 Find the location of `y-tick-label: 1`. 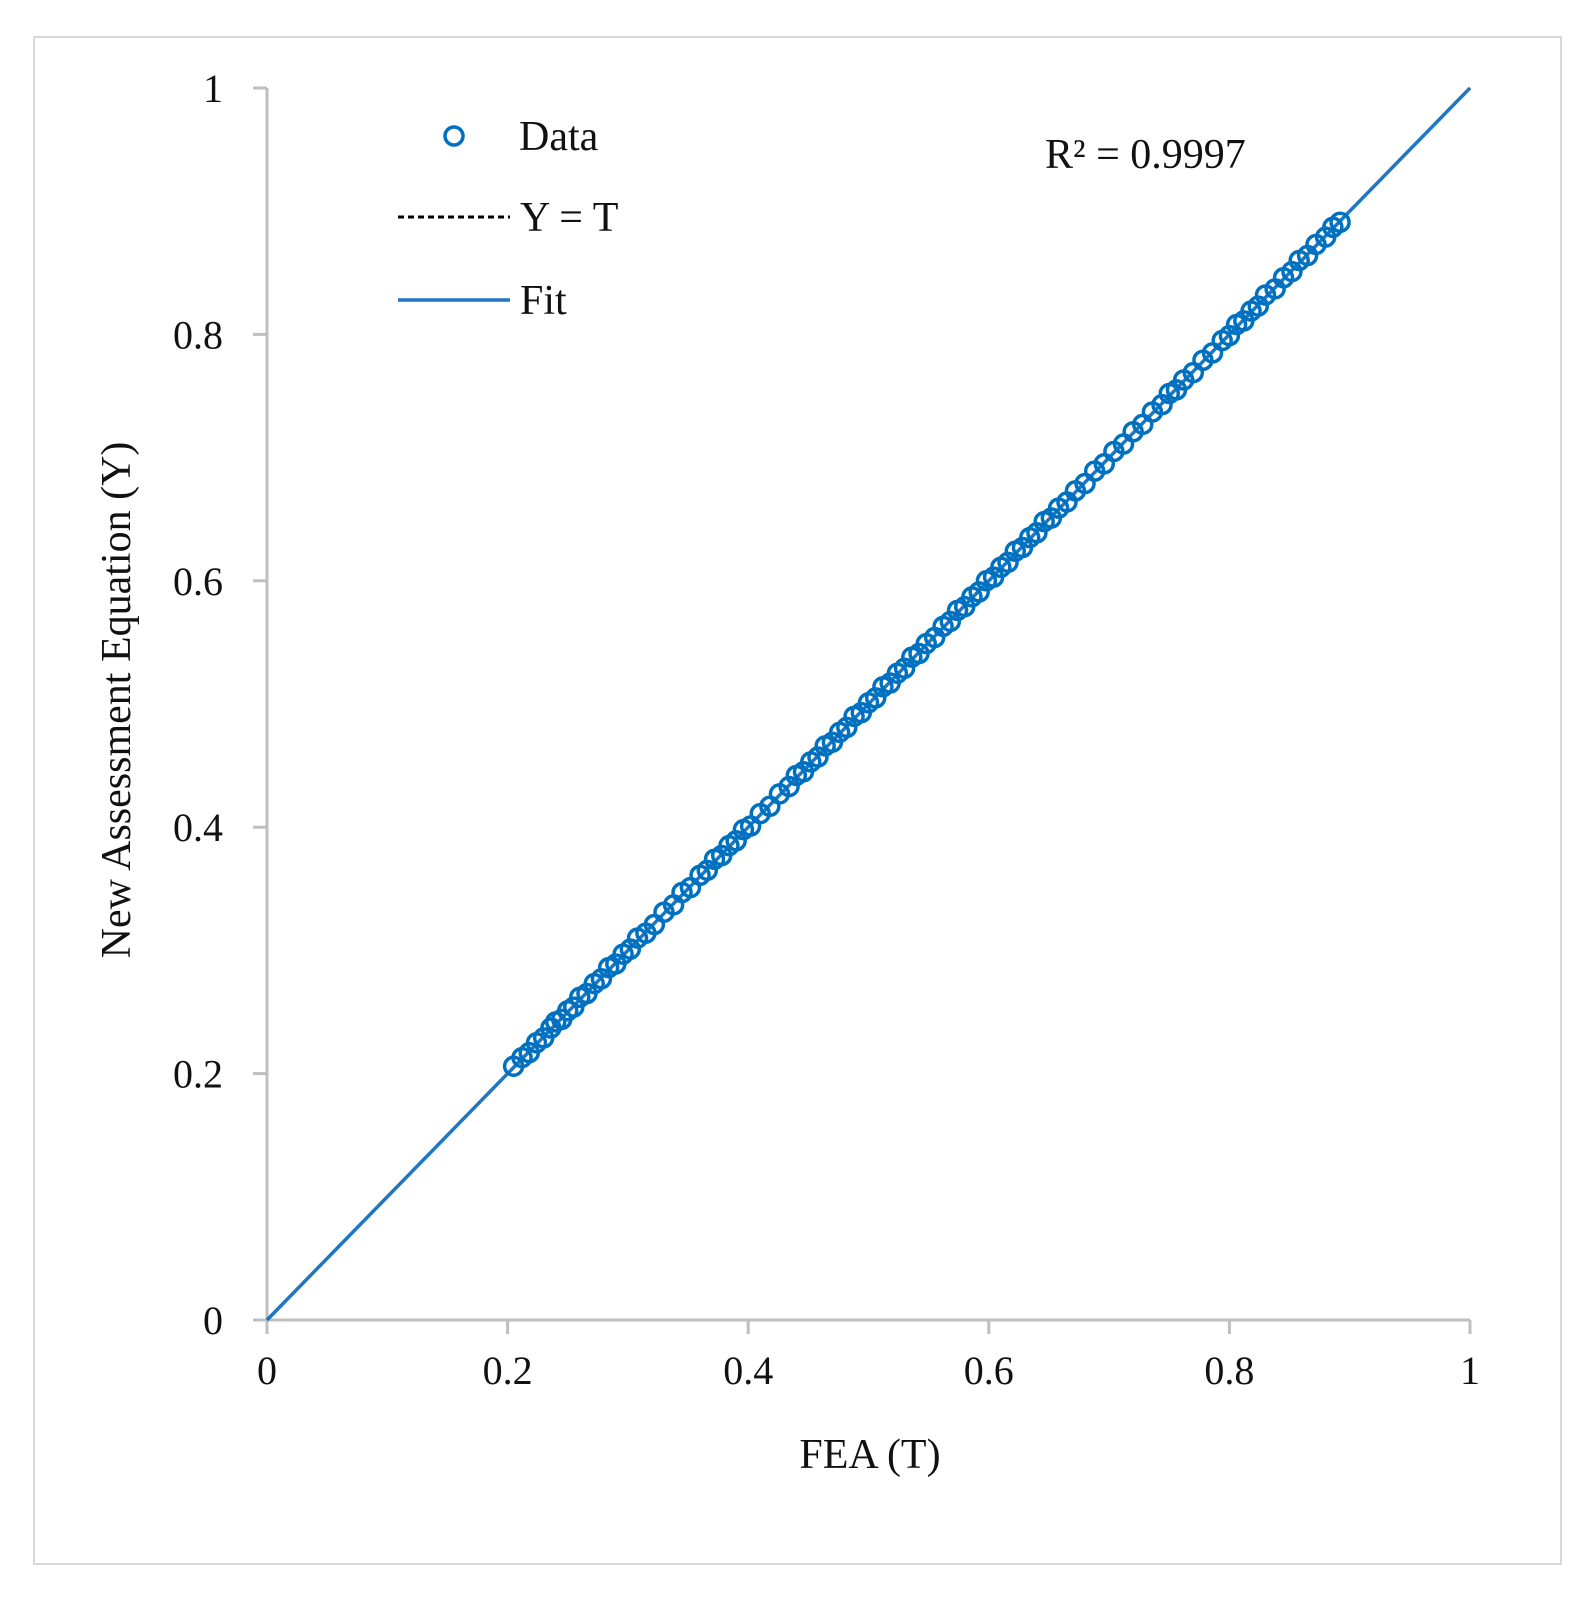

y-tick-label: 1 is located at coordinates (213, 88).